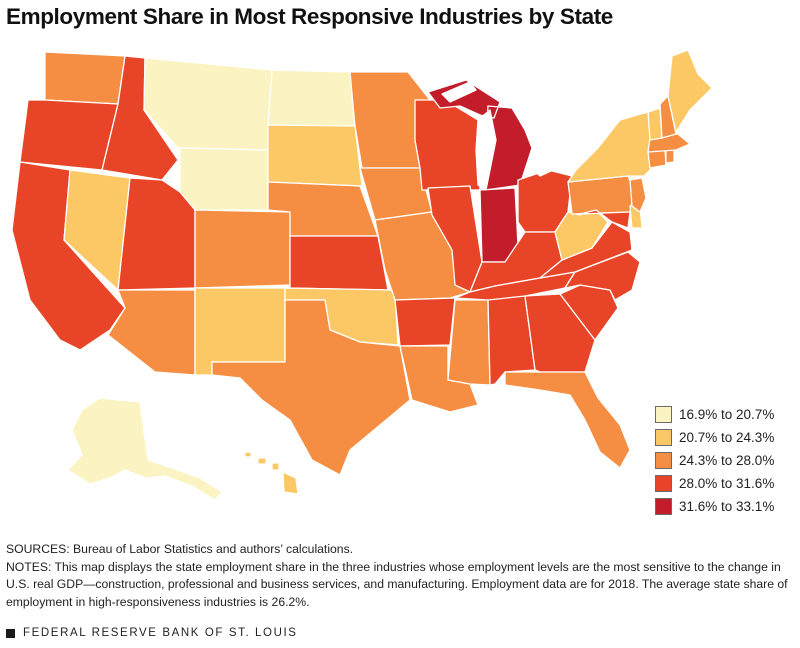 This screenshot has width=800, height=648. Describe the element at coordinates (311, 98) in the screenshot. I see `state-north-dakota` at that location.